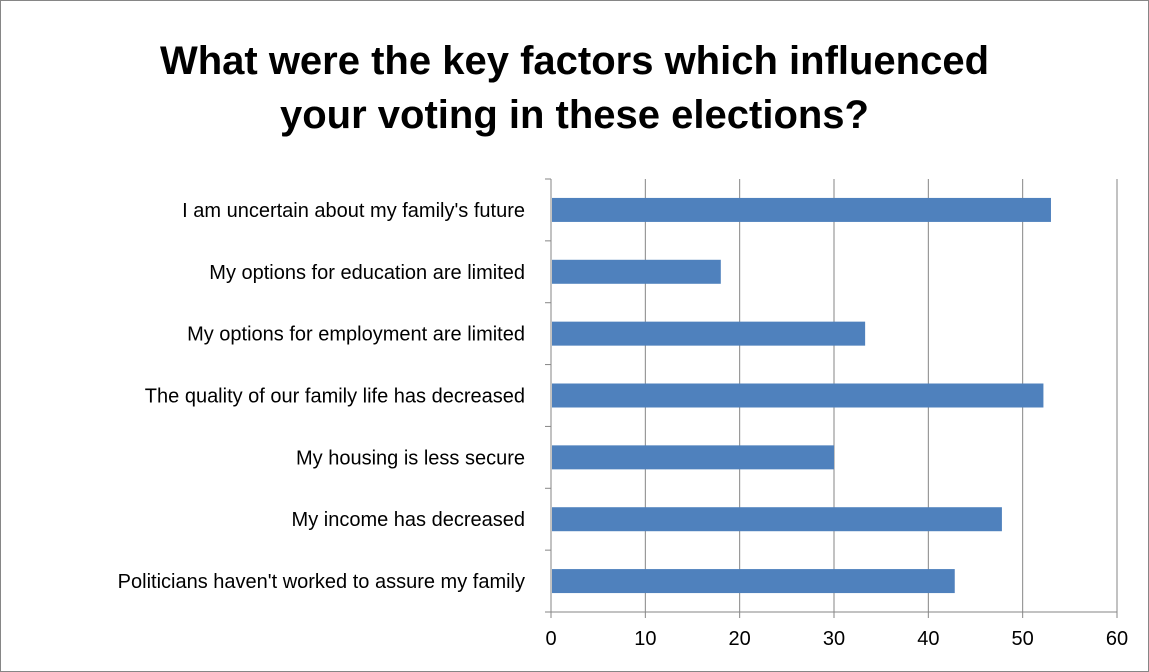 Image resolution: width=1149 pixels, height=672 pixels. I want to click on chart-title-line-2: your voting in these elections?, so click(574, 115).